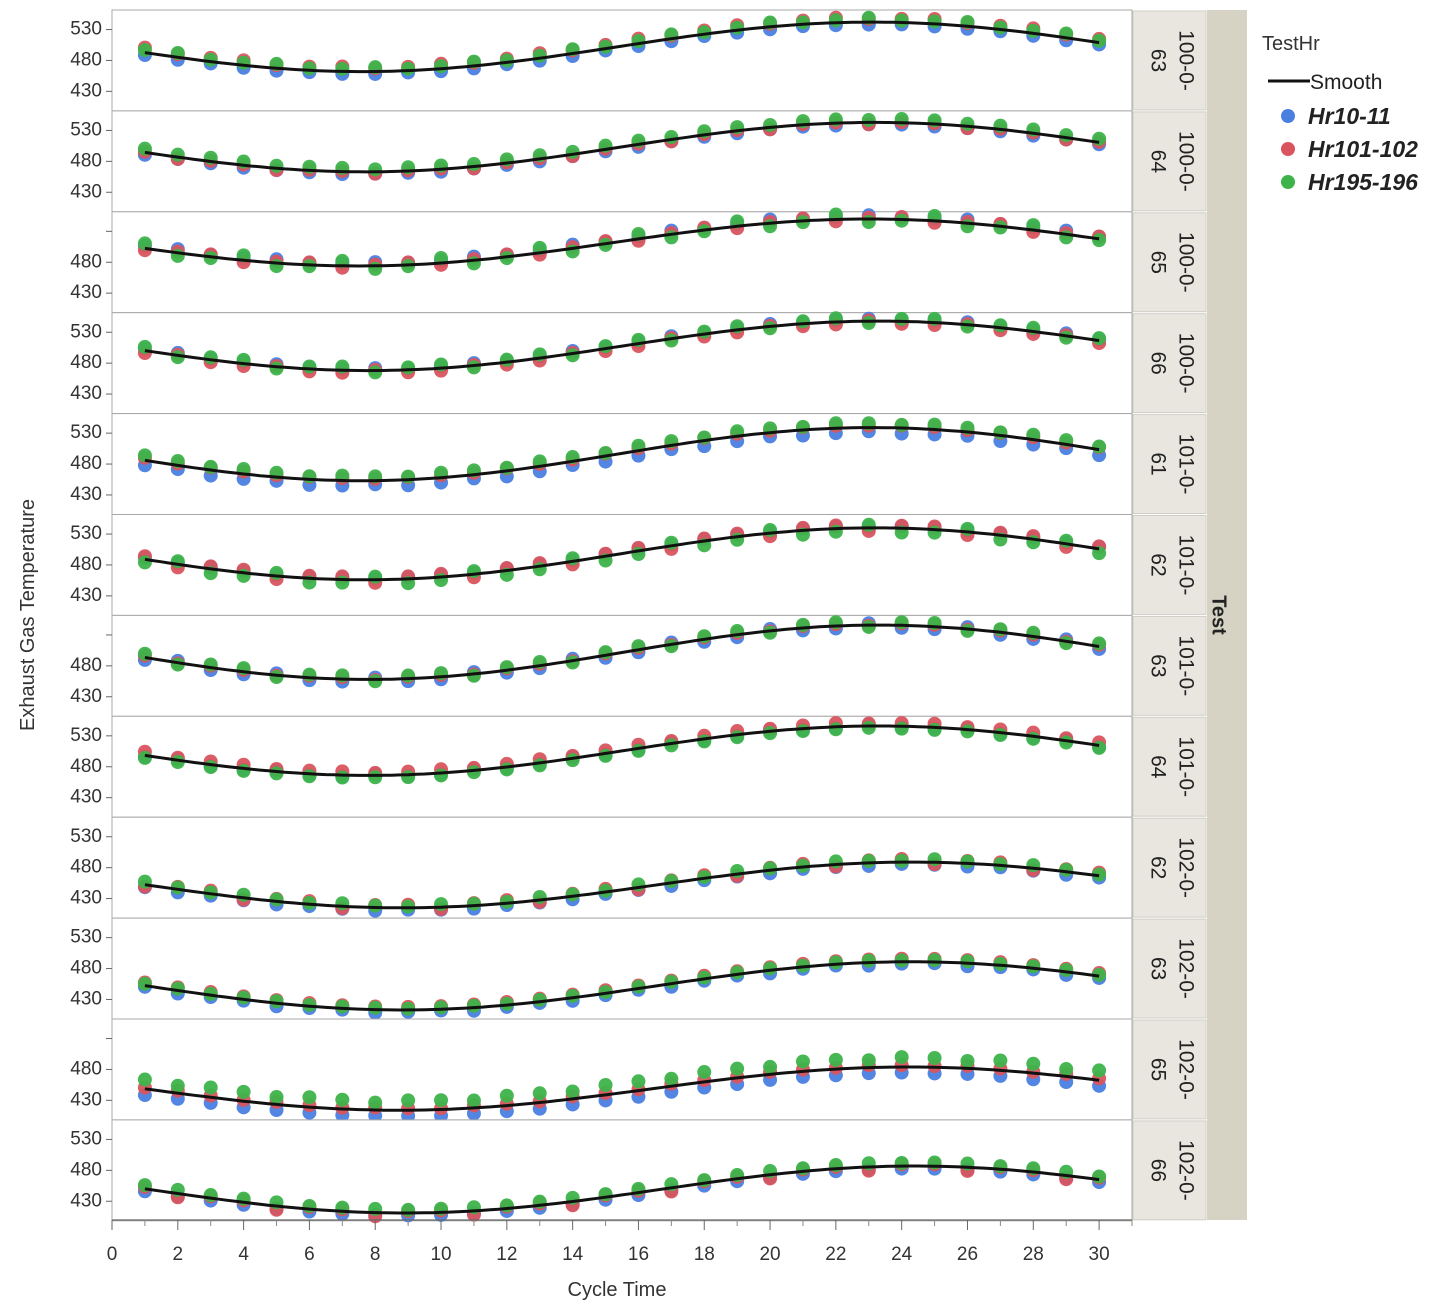 The image size is (1450, 1302). What do you see at coordinates (178, 1254) in the screenshot?
I see `x-tick-label: 2` at bounding box center [178, 1254].